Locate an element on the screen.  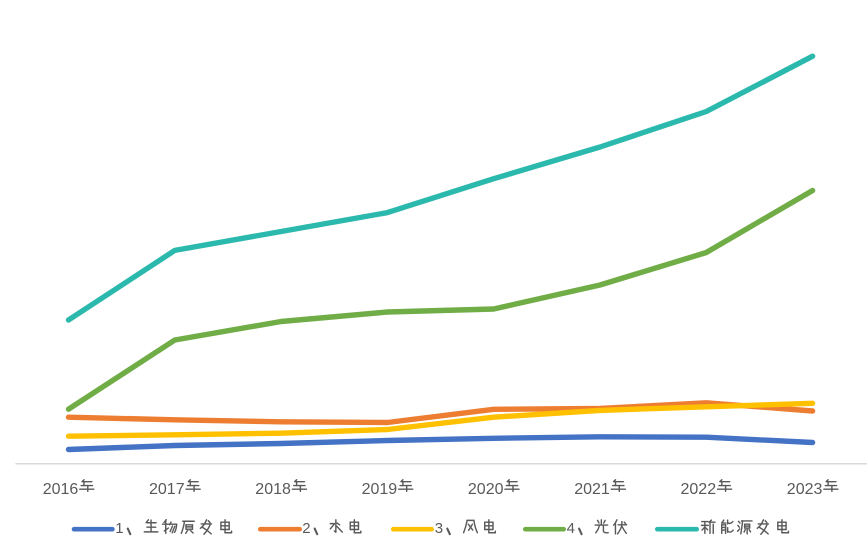
svg-text: 2019 is located at coordinates (380, 489).